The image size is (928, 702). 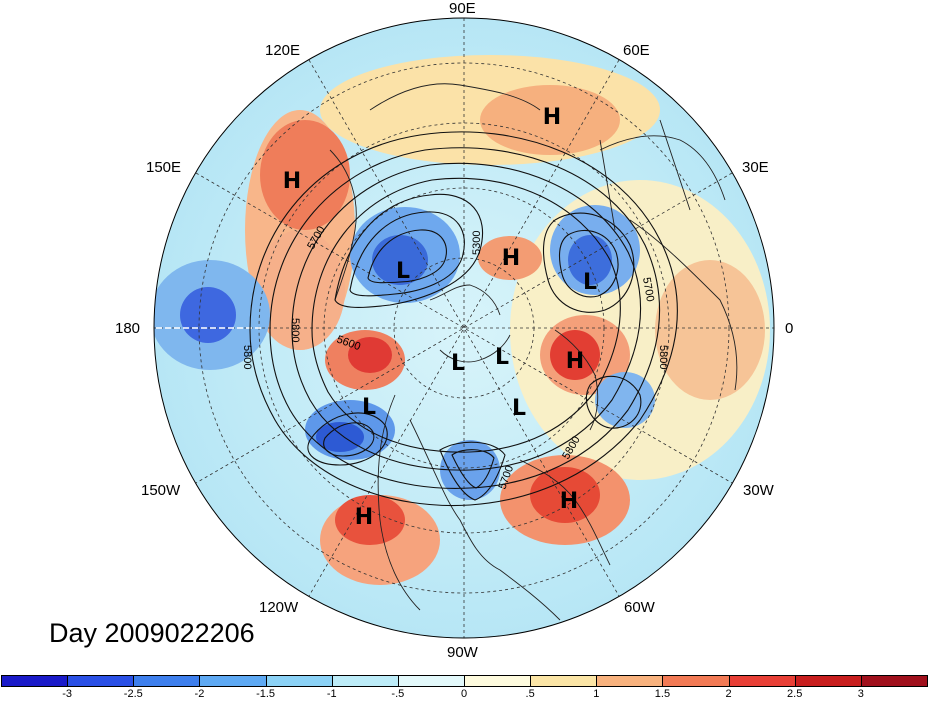 What do you see at coordinates (596, 694) in the screenshot?
I see `colorbar-tick-label: 1` at bounding box center [596, 694].